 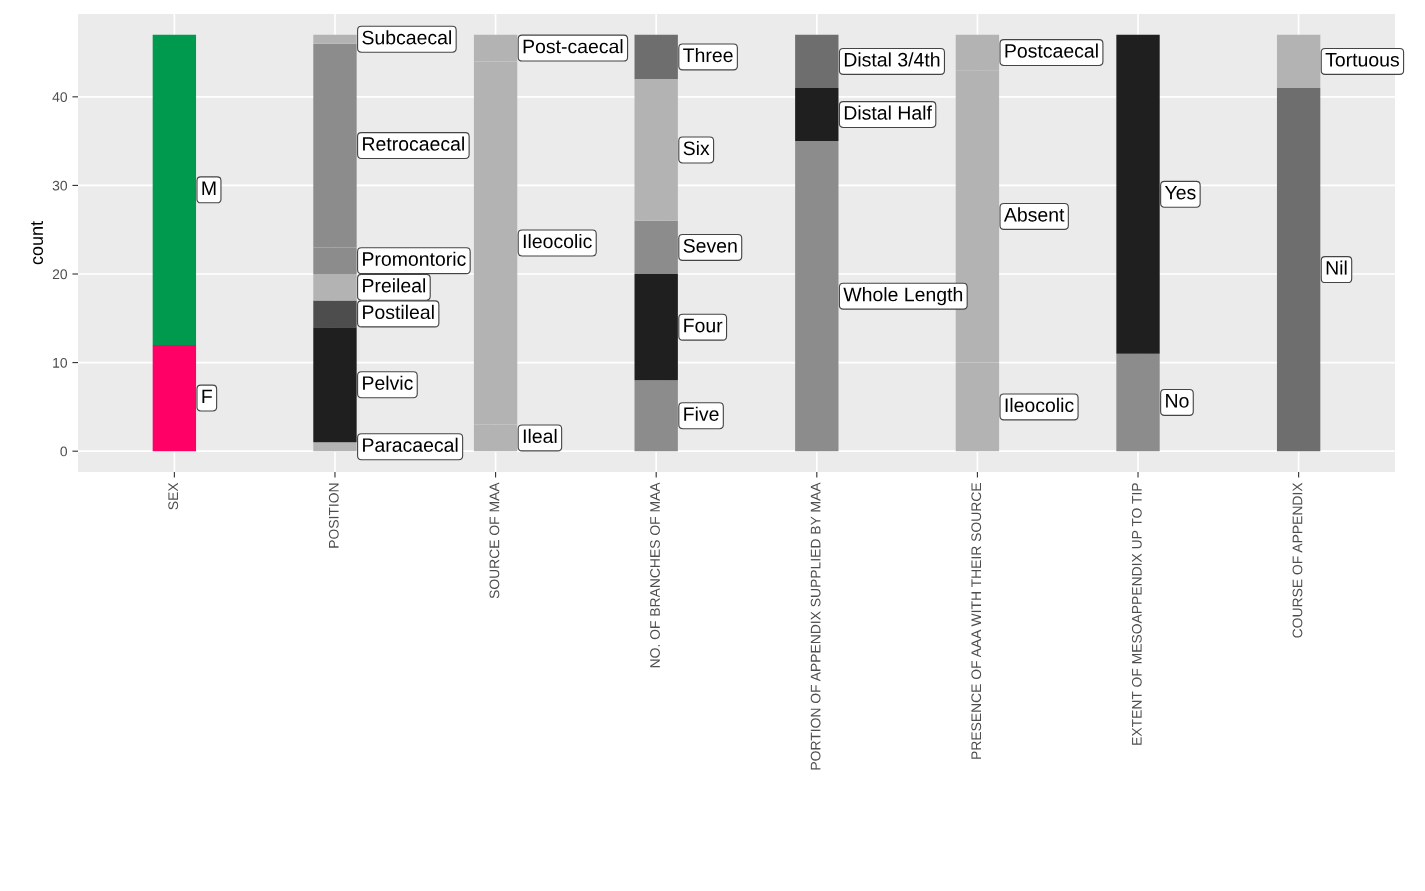 What do you see at coordinates (494, 540) in the screenshot?
I see `x-tick-label: SOURCE OF MAA` at bounding box center [494, 540].